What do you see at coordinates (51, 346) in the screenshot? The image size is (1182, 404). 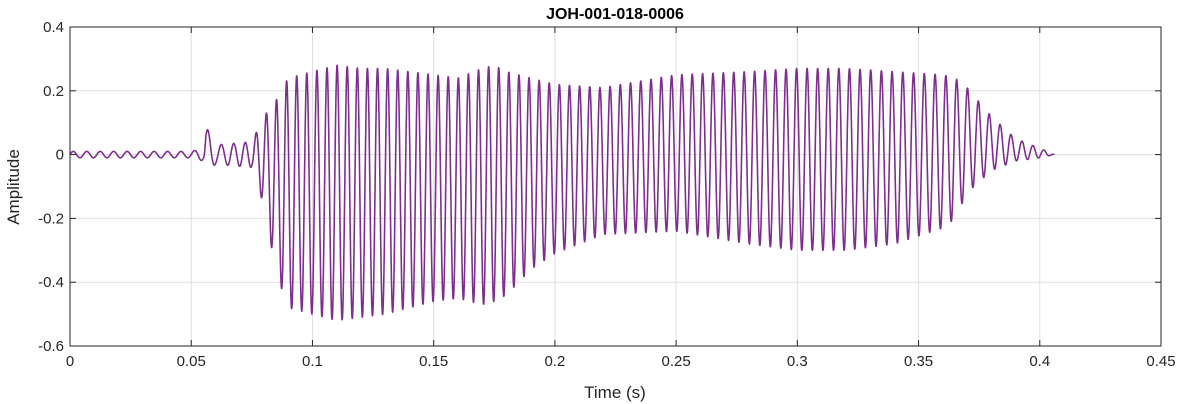 I see `y-tick-label: -0.6` at bounding box center [51, 346].